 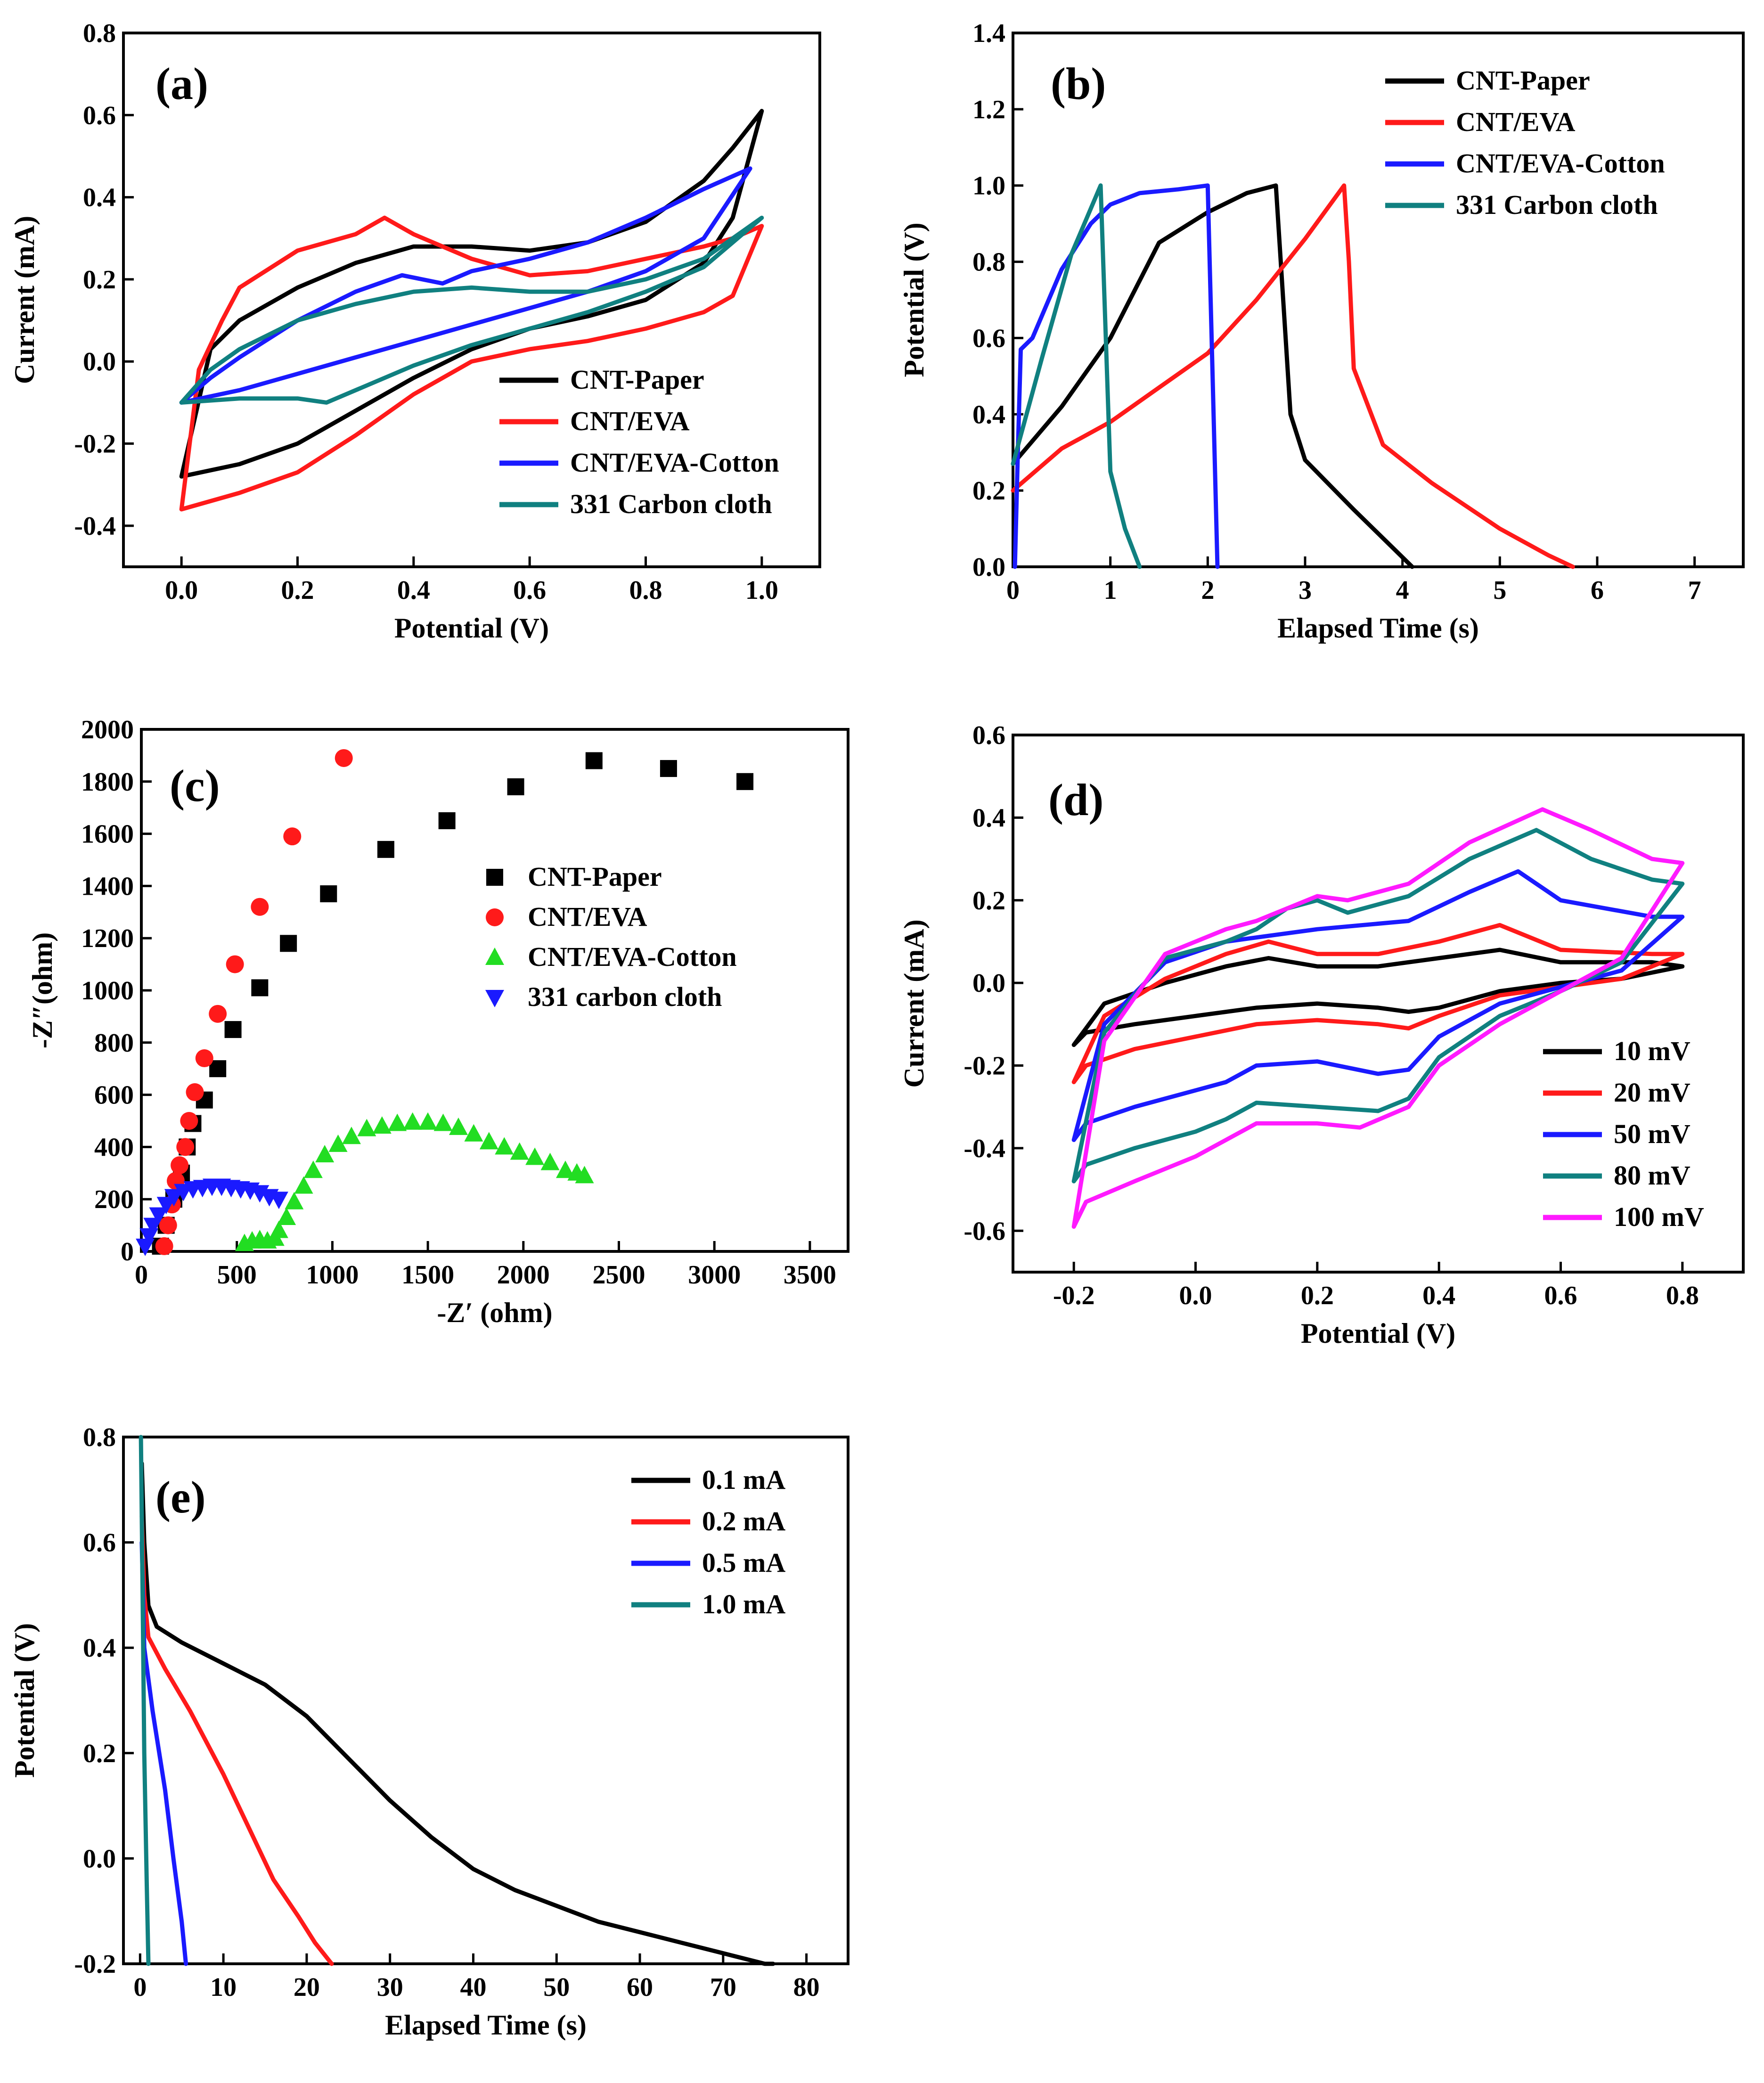 What do you see at coordinates (427, 1275) in the screenshot?
I see `x-tick-label: 1500` at bounding box center [427, 1275].